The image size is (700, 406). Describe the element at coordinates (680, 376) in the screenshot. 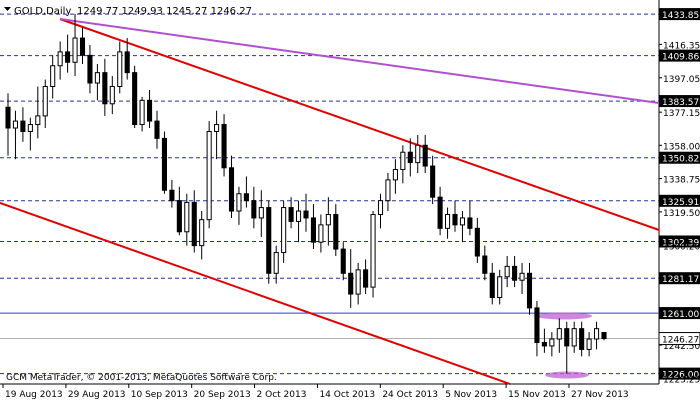

I see `level-label: 1226.00` at that location.